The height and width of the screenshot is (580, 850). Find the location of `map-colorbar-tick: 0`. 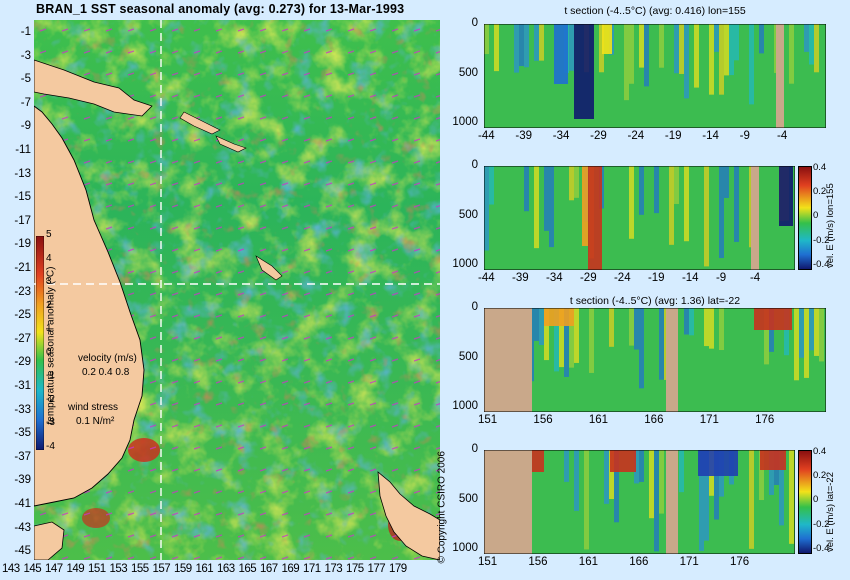

map-colorbar-tick: 0 is located at coordinates (49, 352).